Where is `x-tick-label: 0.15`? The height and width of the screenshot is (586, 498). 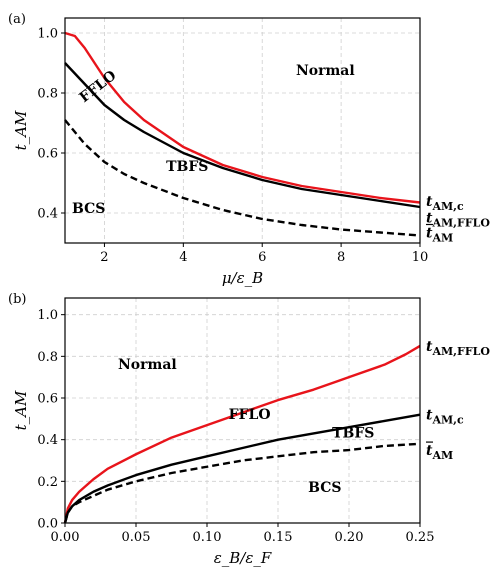
x-tick-label: 0.15 is located at coordinates (278, 537).